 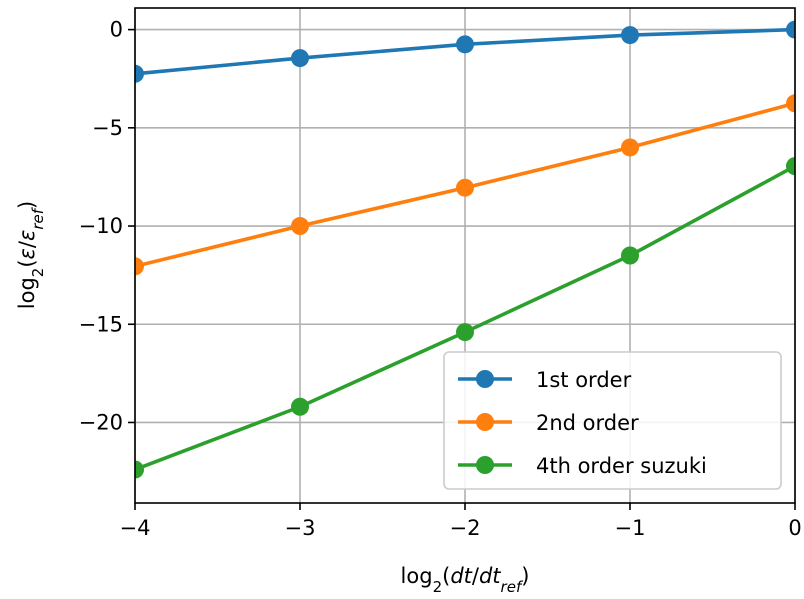 What do you see at coordinates (465, 579) in the screenshot?
I see `x-axis-label: log2(dt/dtref)` at bounding box center [465, 579].